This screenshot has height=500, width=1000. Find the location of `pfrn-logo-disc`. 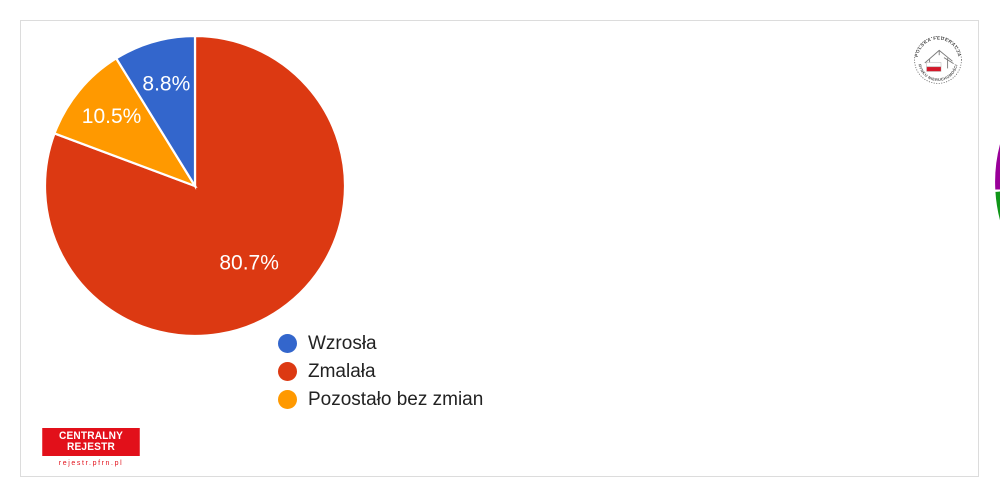

pfrn-logo-disc is located at coordinates (938, 60).